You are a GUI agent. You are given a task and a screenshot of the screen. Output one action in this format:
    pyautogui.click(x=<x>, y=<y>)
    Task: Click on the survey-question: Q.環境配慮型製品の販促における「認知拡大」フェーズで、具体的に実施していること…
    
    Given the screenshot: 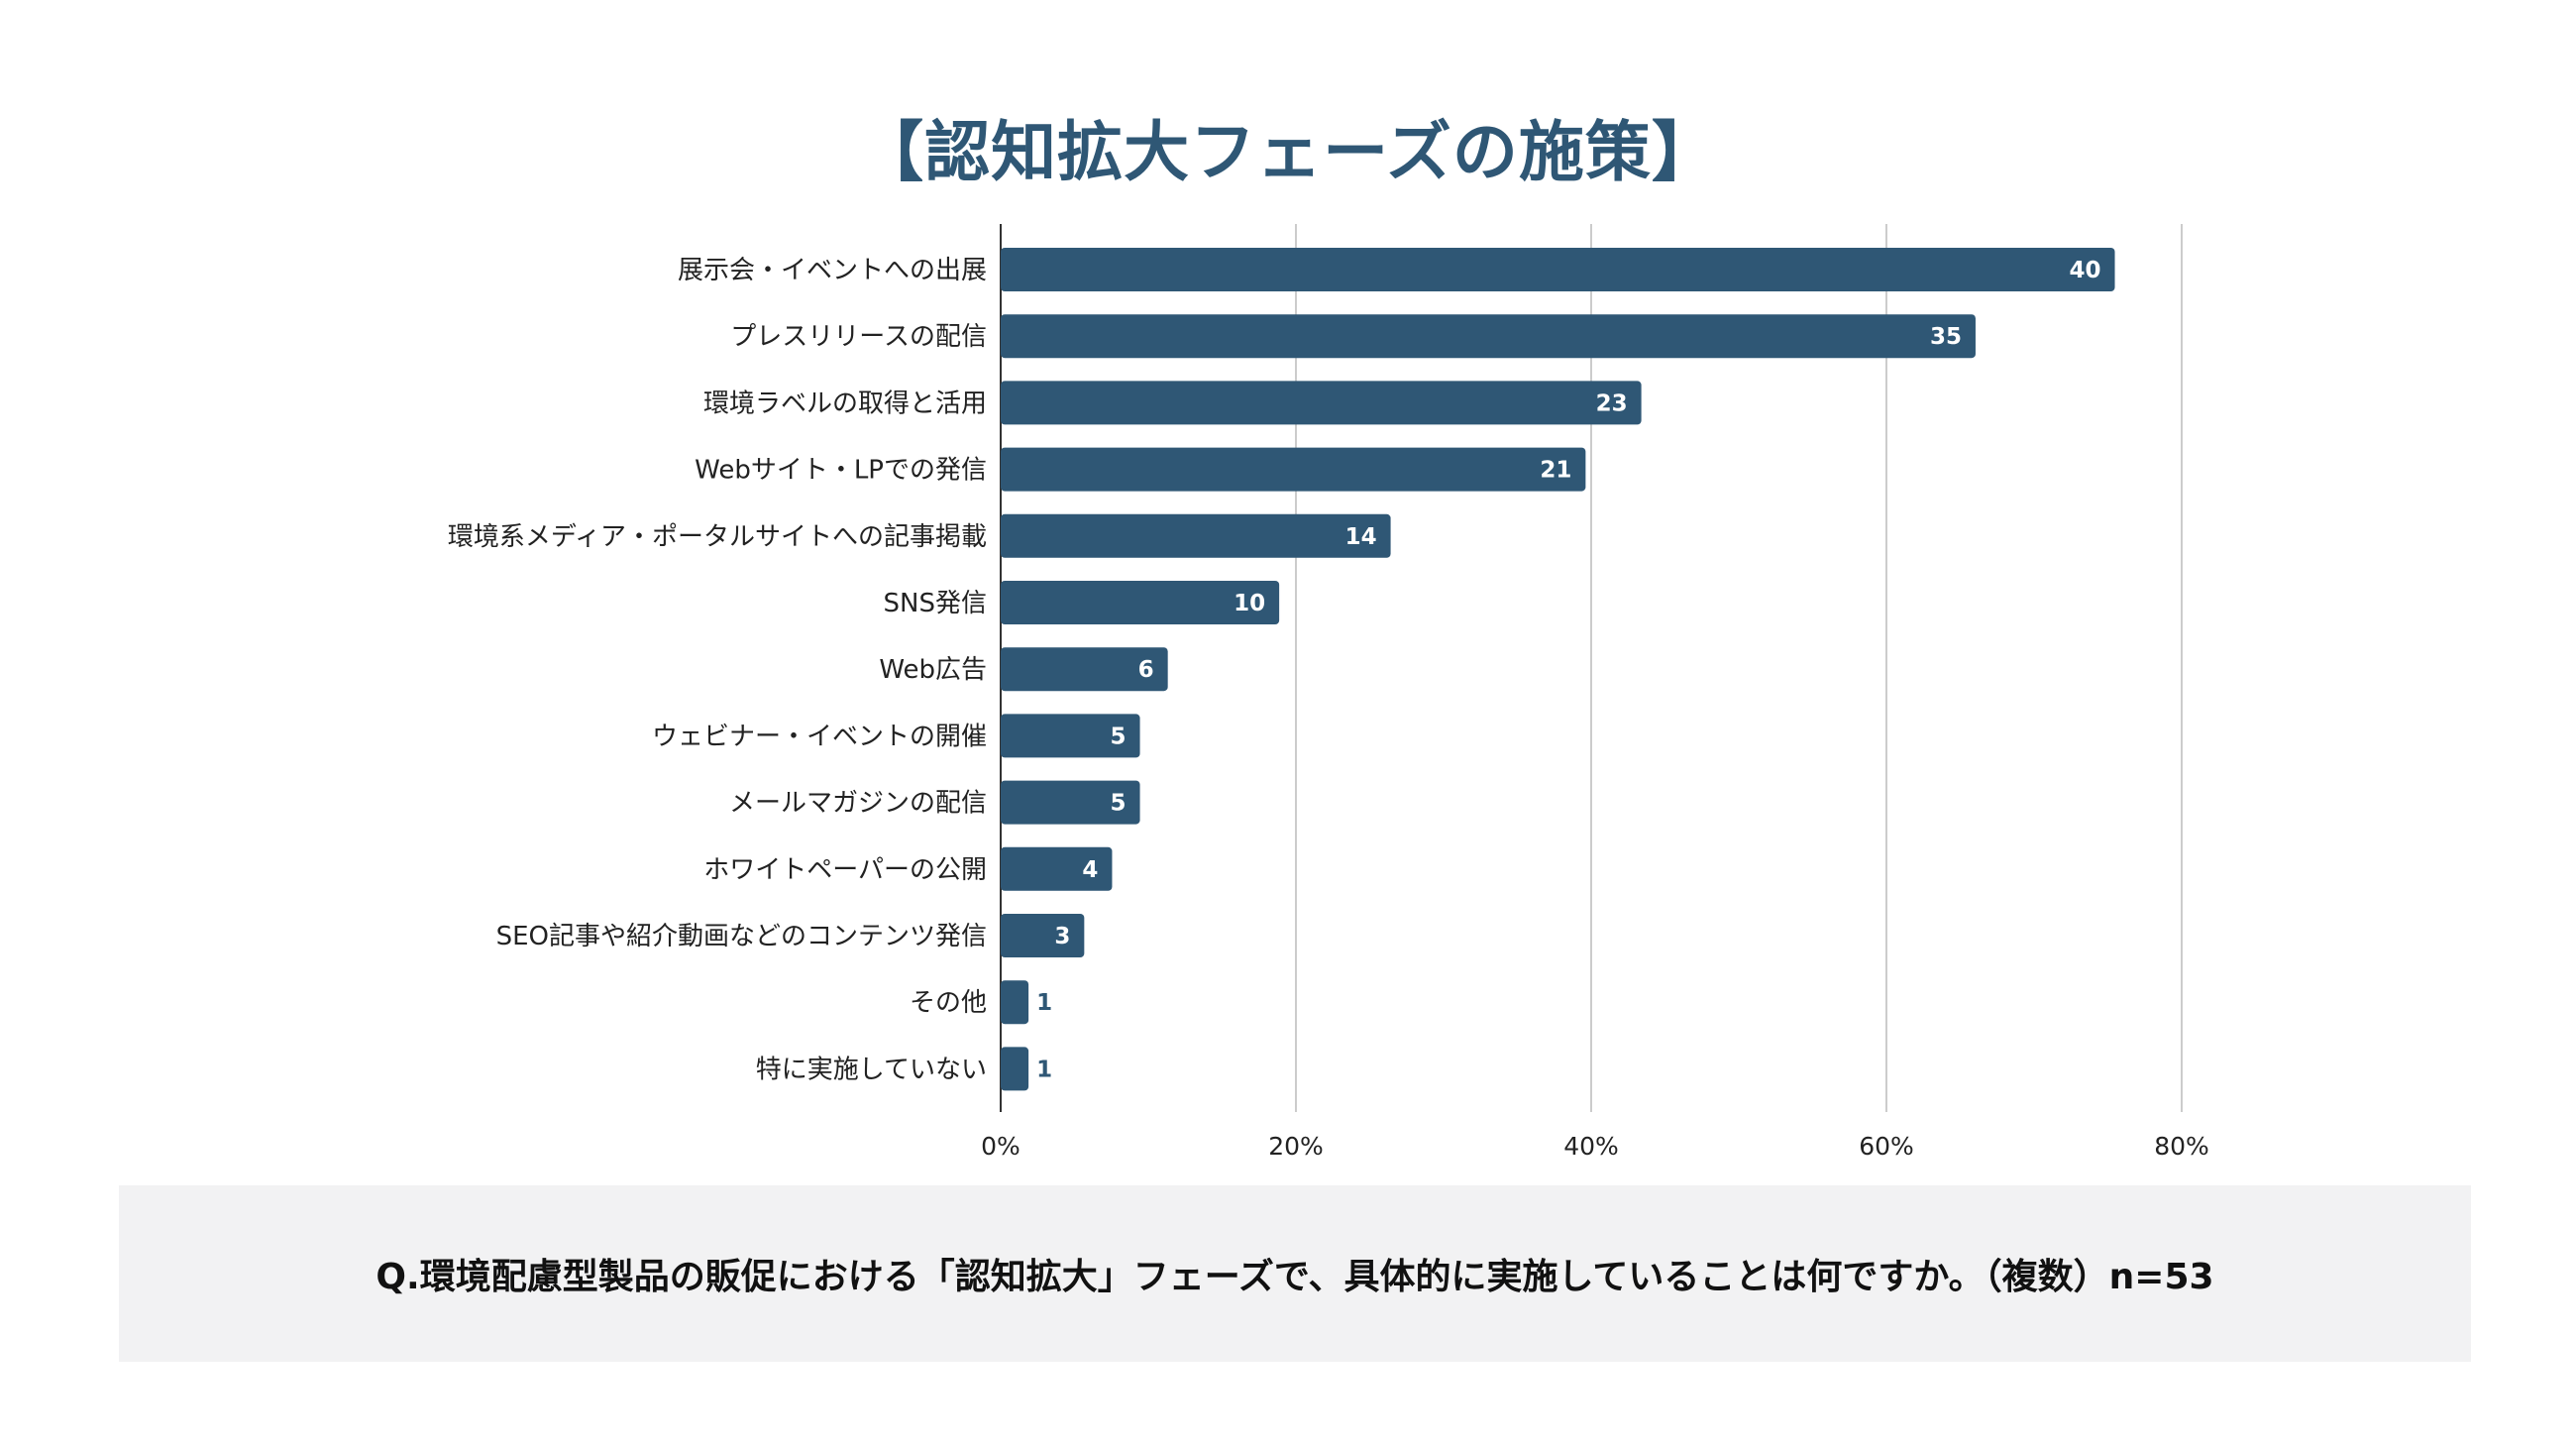 What is the action you would take?
    pyautogui.click(x=1295, y=1277)
    